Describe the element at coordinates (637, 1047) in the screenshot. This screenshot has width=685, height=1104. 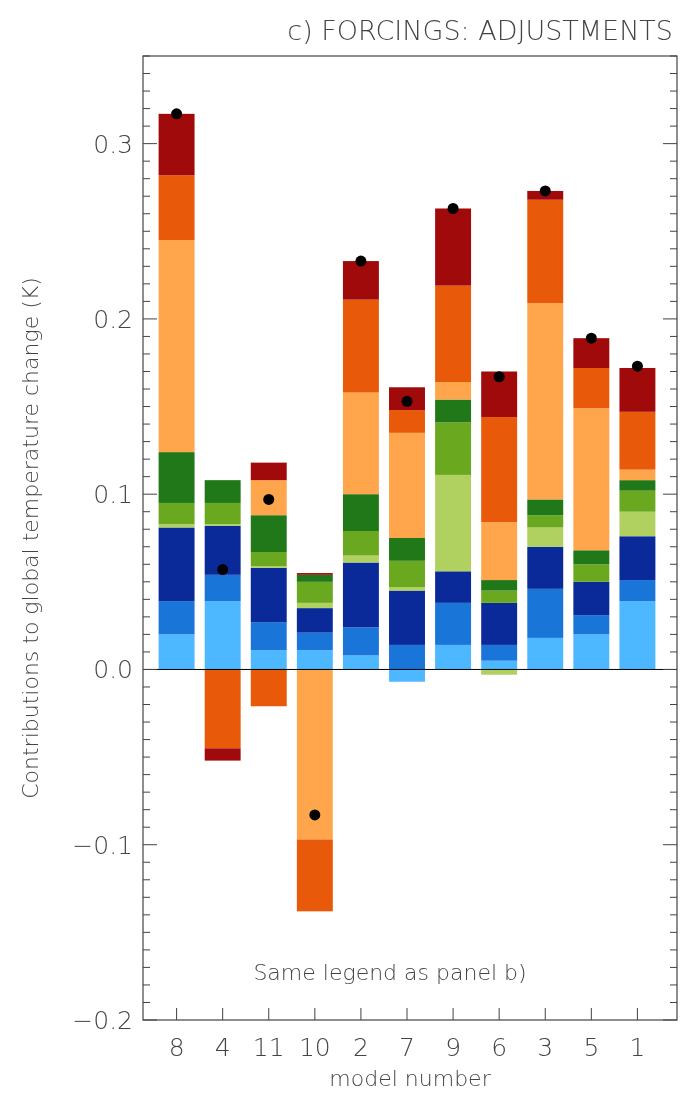
I see `x-tick-label: 1` at that location.